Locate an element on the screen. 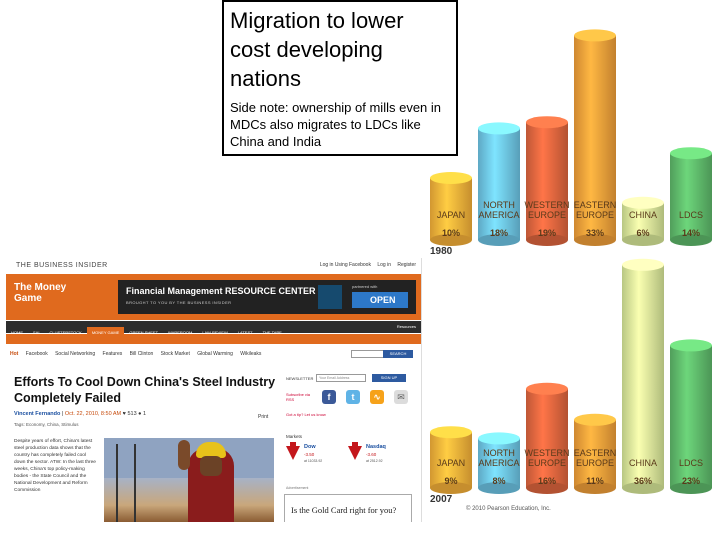  tag-features: Features is located at coordinates (112, 354).